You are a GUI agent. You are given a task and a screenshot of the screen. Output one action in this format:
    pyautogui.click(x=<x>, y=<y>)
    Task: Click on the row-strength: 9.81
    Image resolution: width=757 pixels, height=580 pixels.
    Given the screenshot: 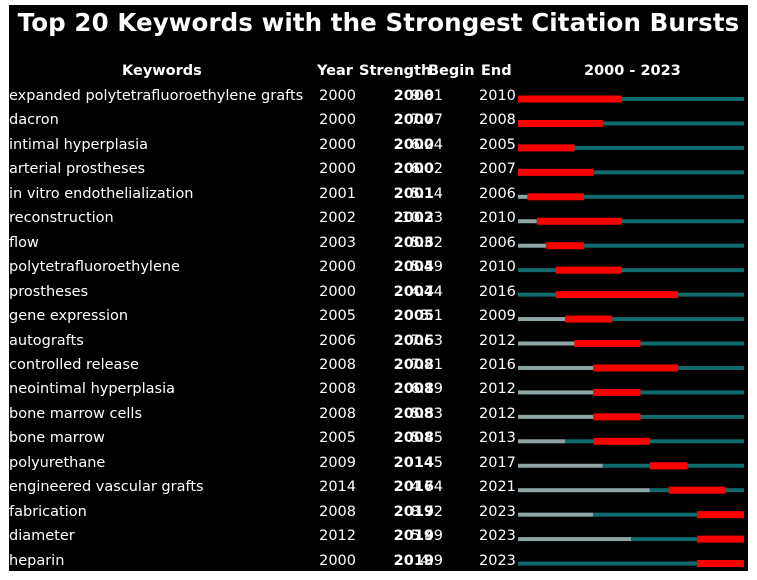 What is the action you would take?
    pyautogui.click(x=426, y=96)
    